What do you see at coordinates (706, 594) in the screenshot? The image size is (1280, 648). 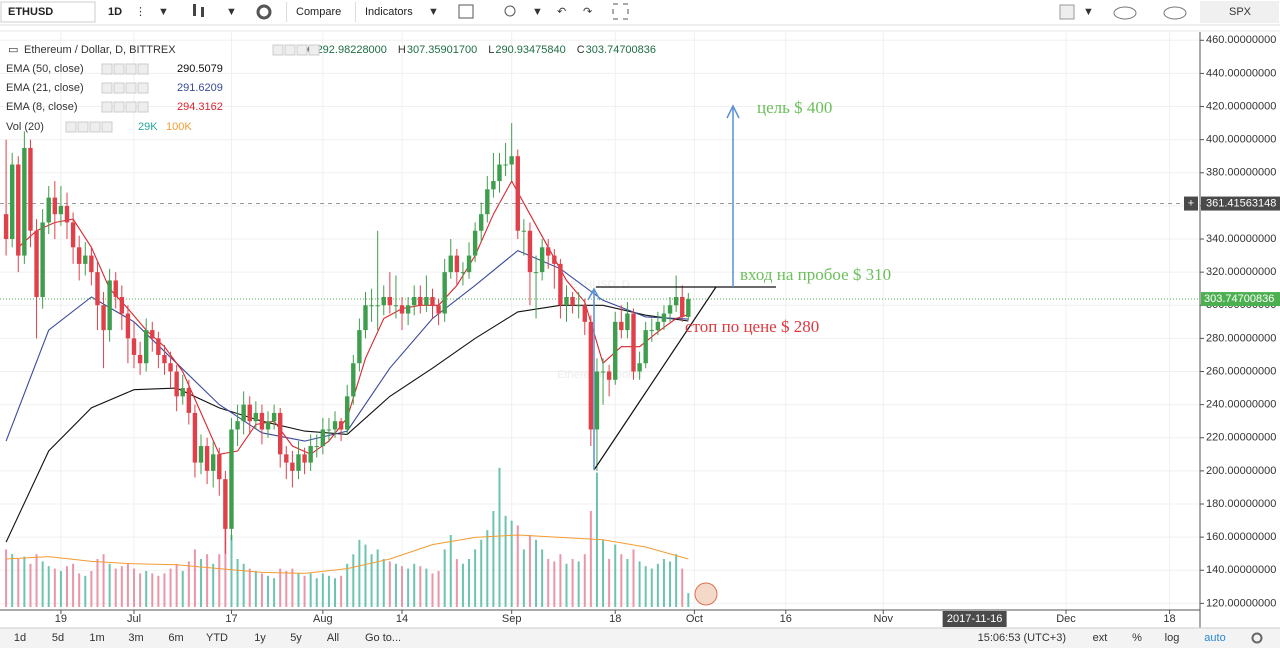 I see `flag-badge` at bounding box center [706, 594].